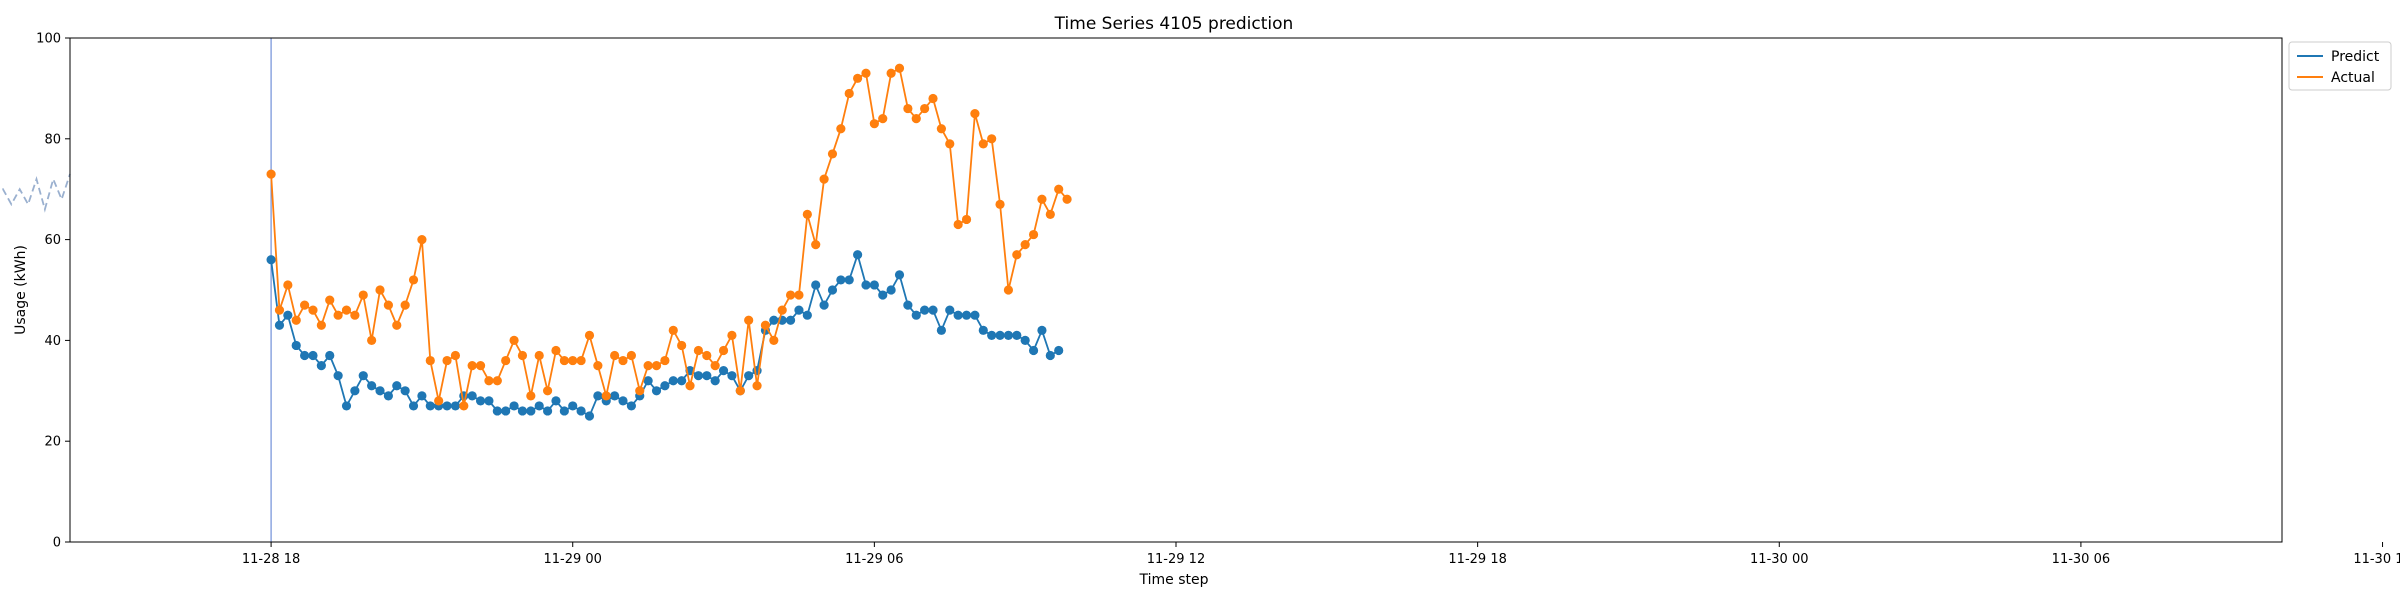 The image size is (2400, 600). Describe the element at coordinates (2340, 66) in the screenshot. I see `legend: Predict Actual` at that location.